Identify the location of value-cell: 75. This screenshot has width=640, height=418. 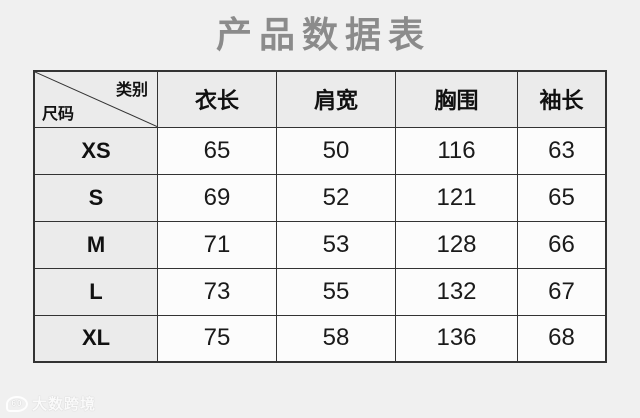
(217, 338).